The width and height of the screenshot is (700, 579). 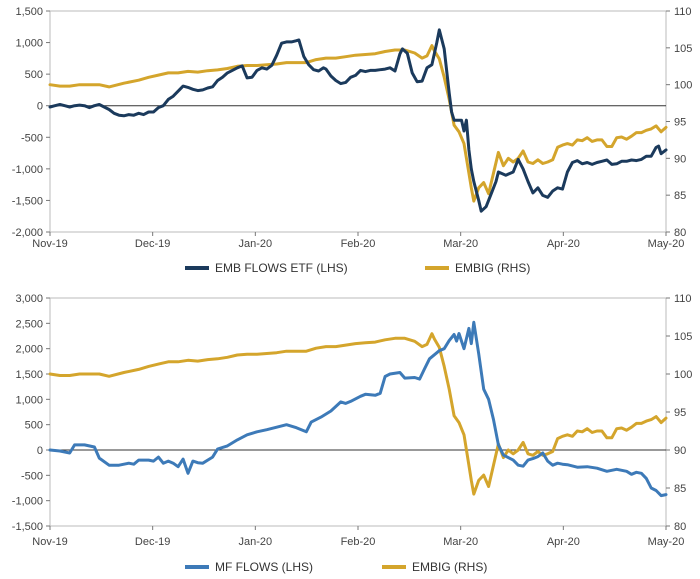 I want to click on y-left-tick-label: 2,500, so click(x=29, y=324).